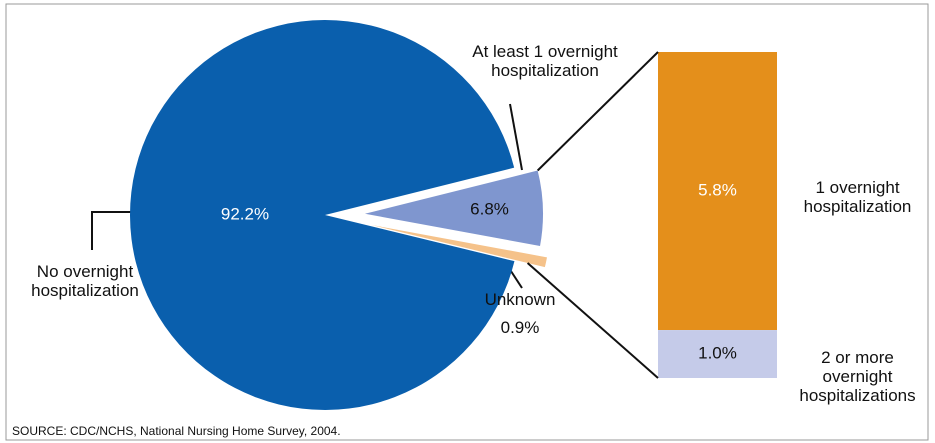  Describe the element at coordinates (520, 327) in the screenshot. I see `pie-value-label: 0.9%` at that location.